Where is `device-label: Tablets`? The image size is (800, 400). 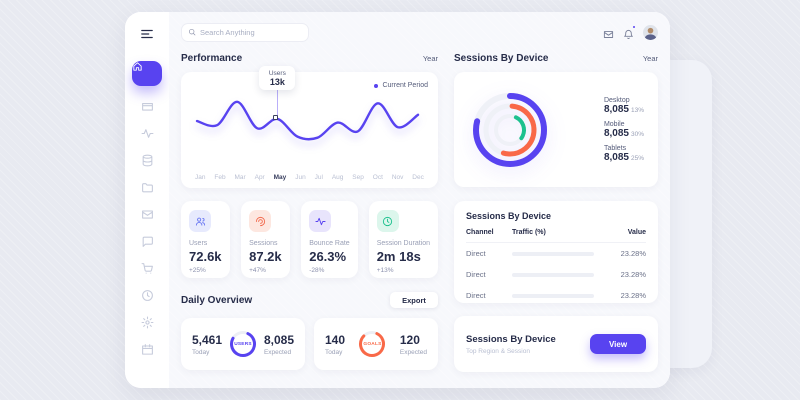
device-label: Tablets is located at coordinates (615, 148).